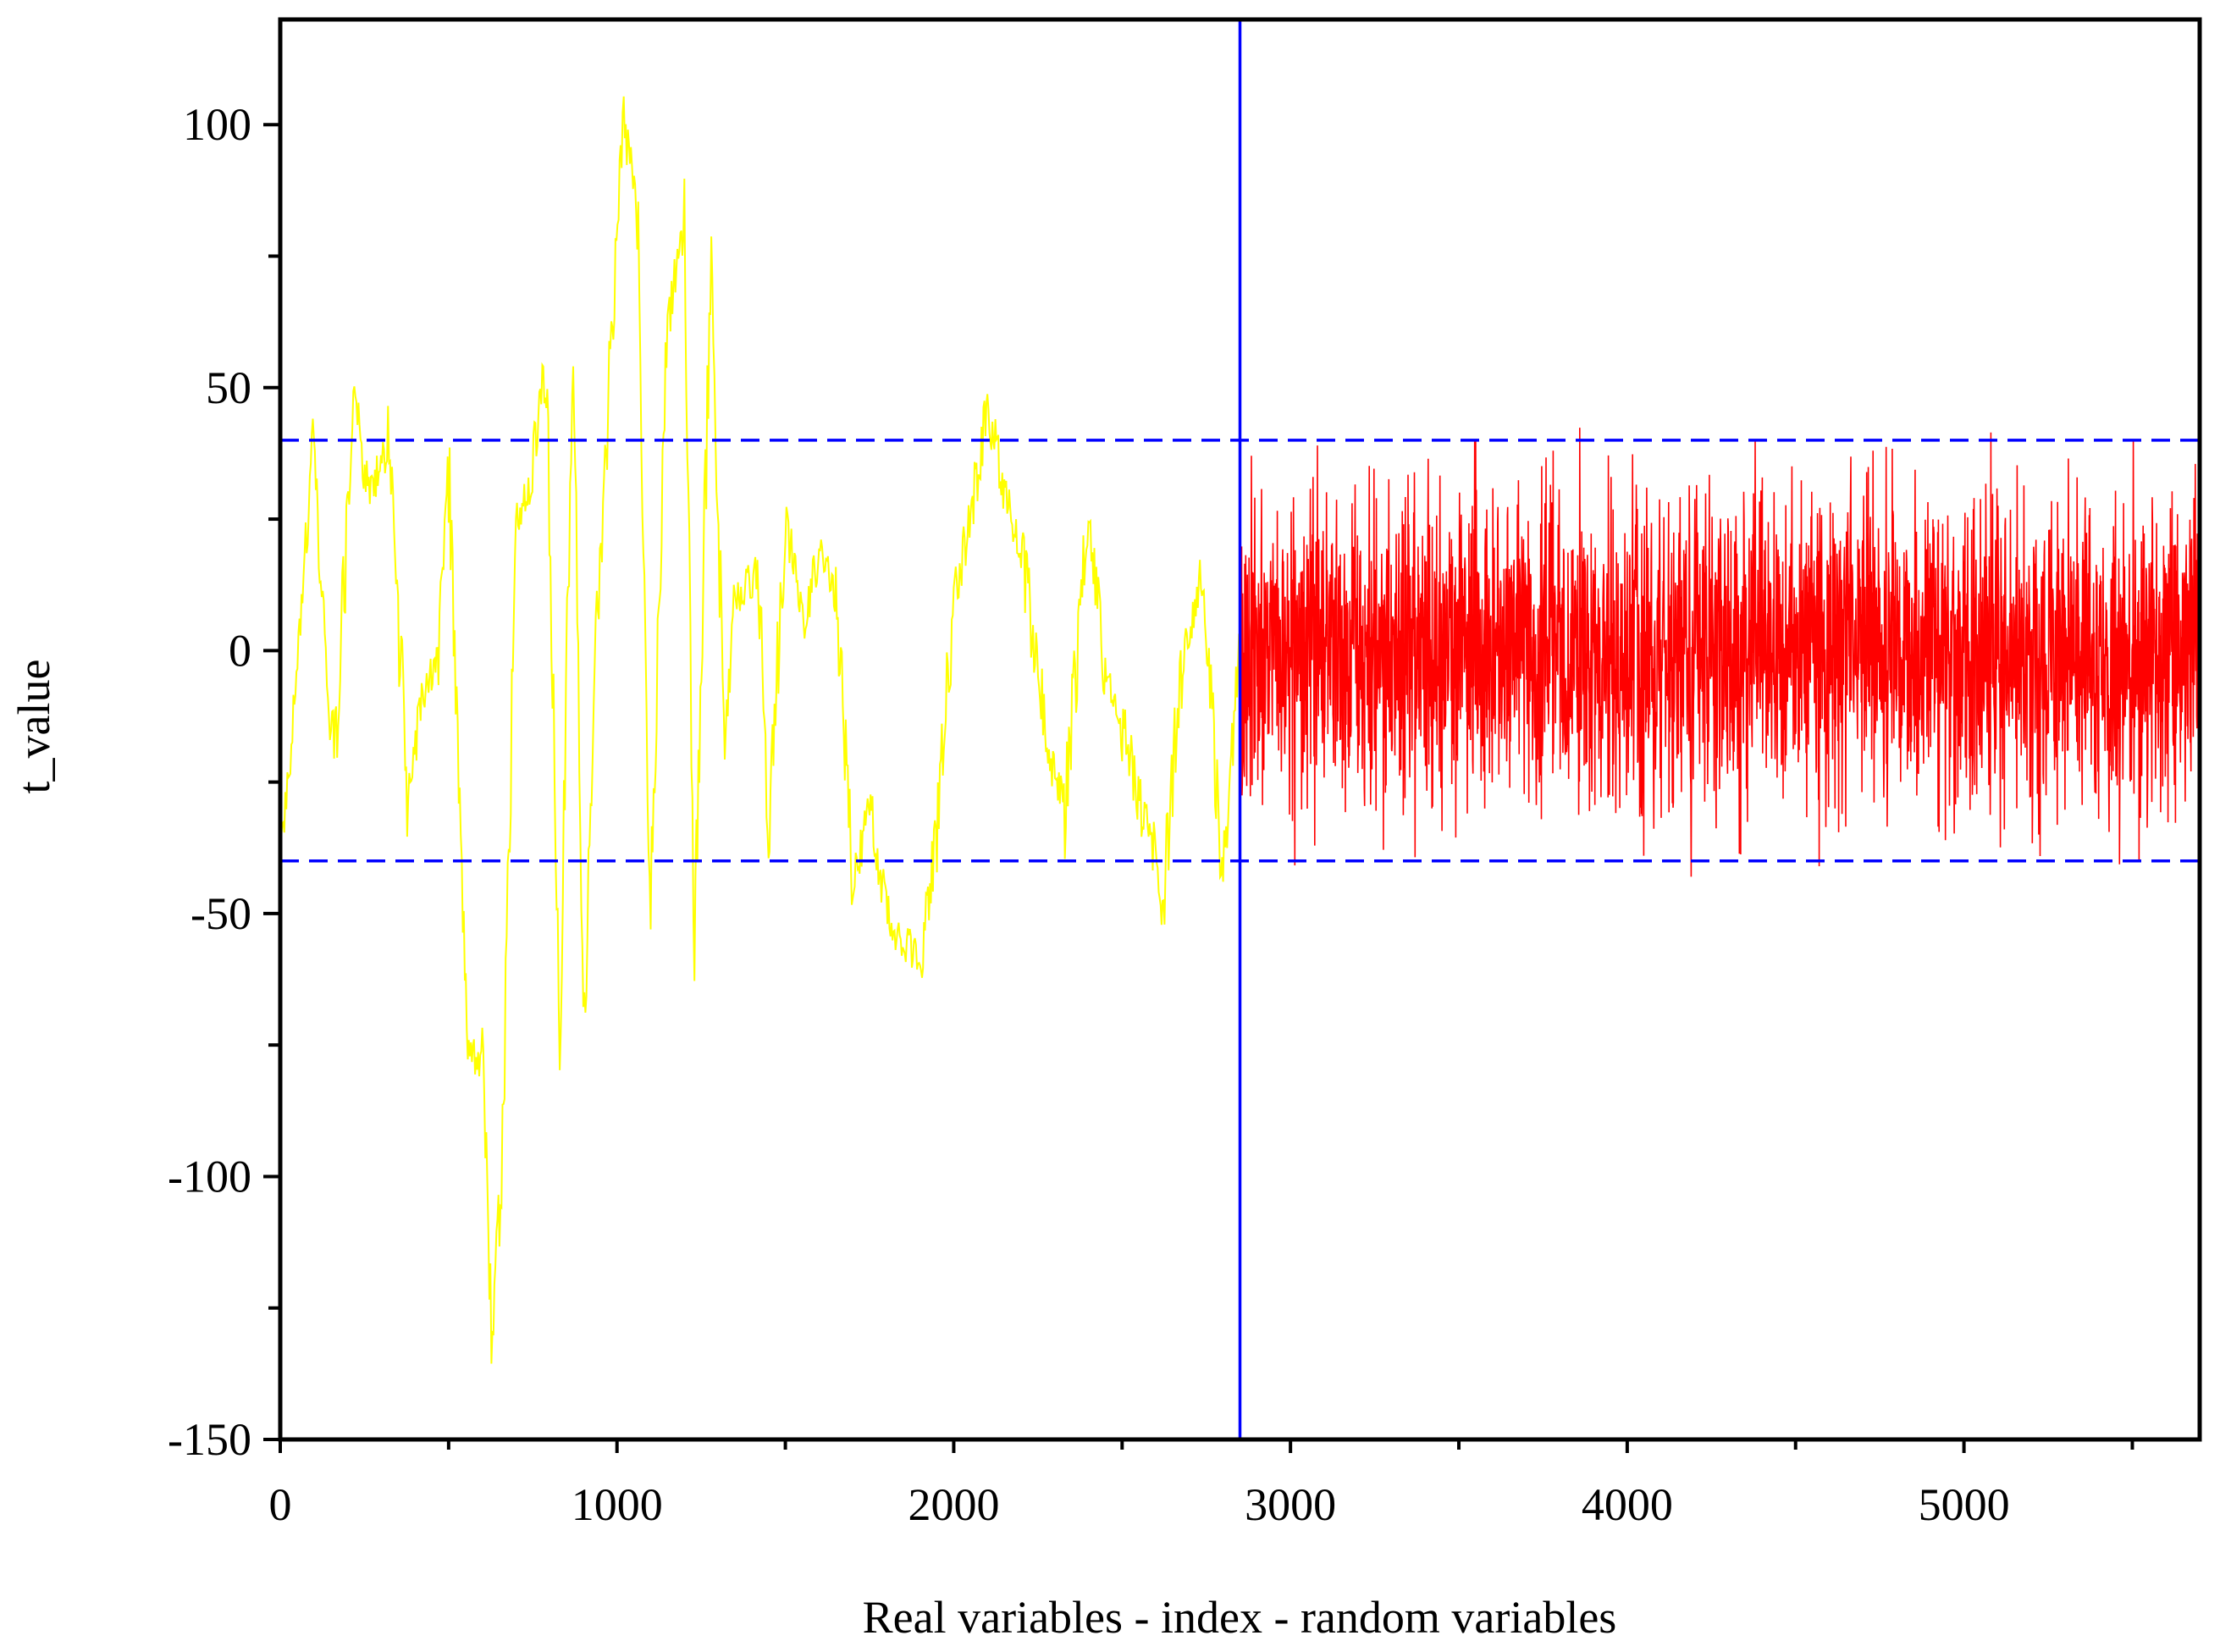  Describe the element at coordinates (209, 1176) in the screenshot. I see `y-tick-label: -100` at that location.